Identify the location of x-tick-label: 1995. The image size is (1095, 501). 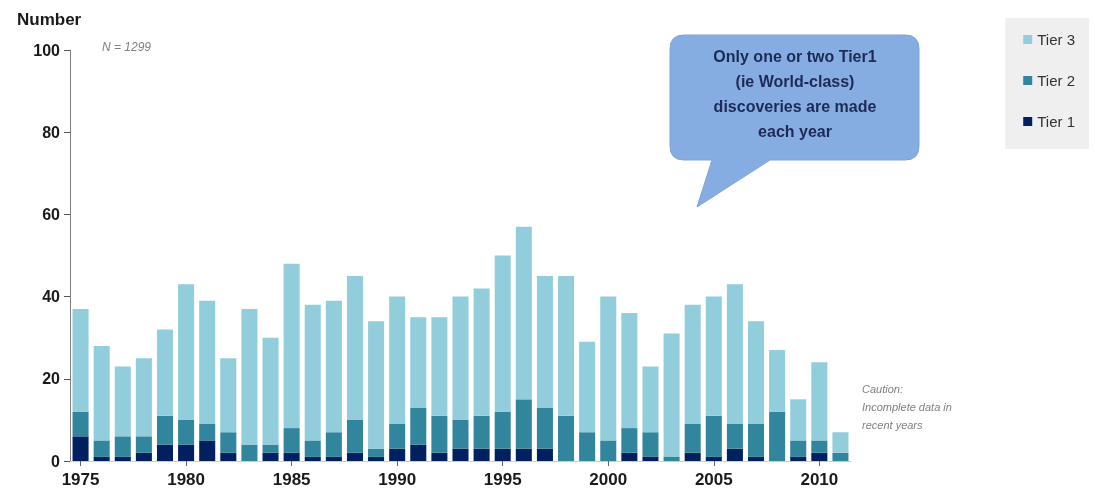
(502, 479).